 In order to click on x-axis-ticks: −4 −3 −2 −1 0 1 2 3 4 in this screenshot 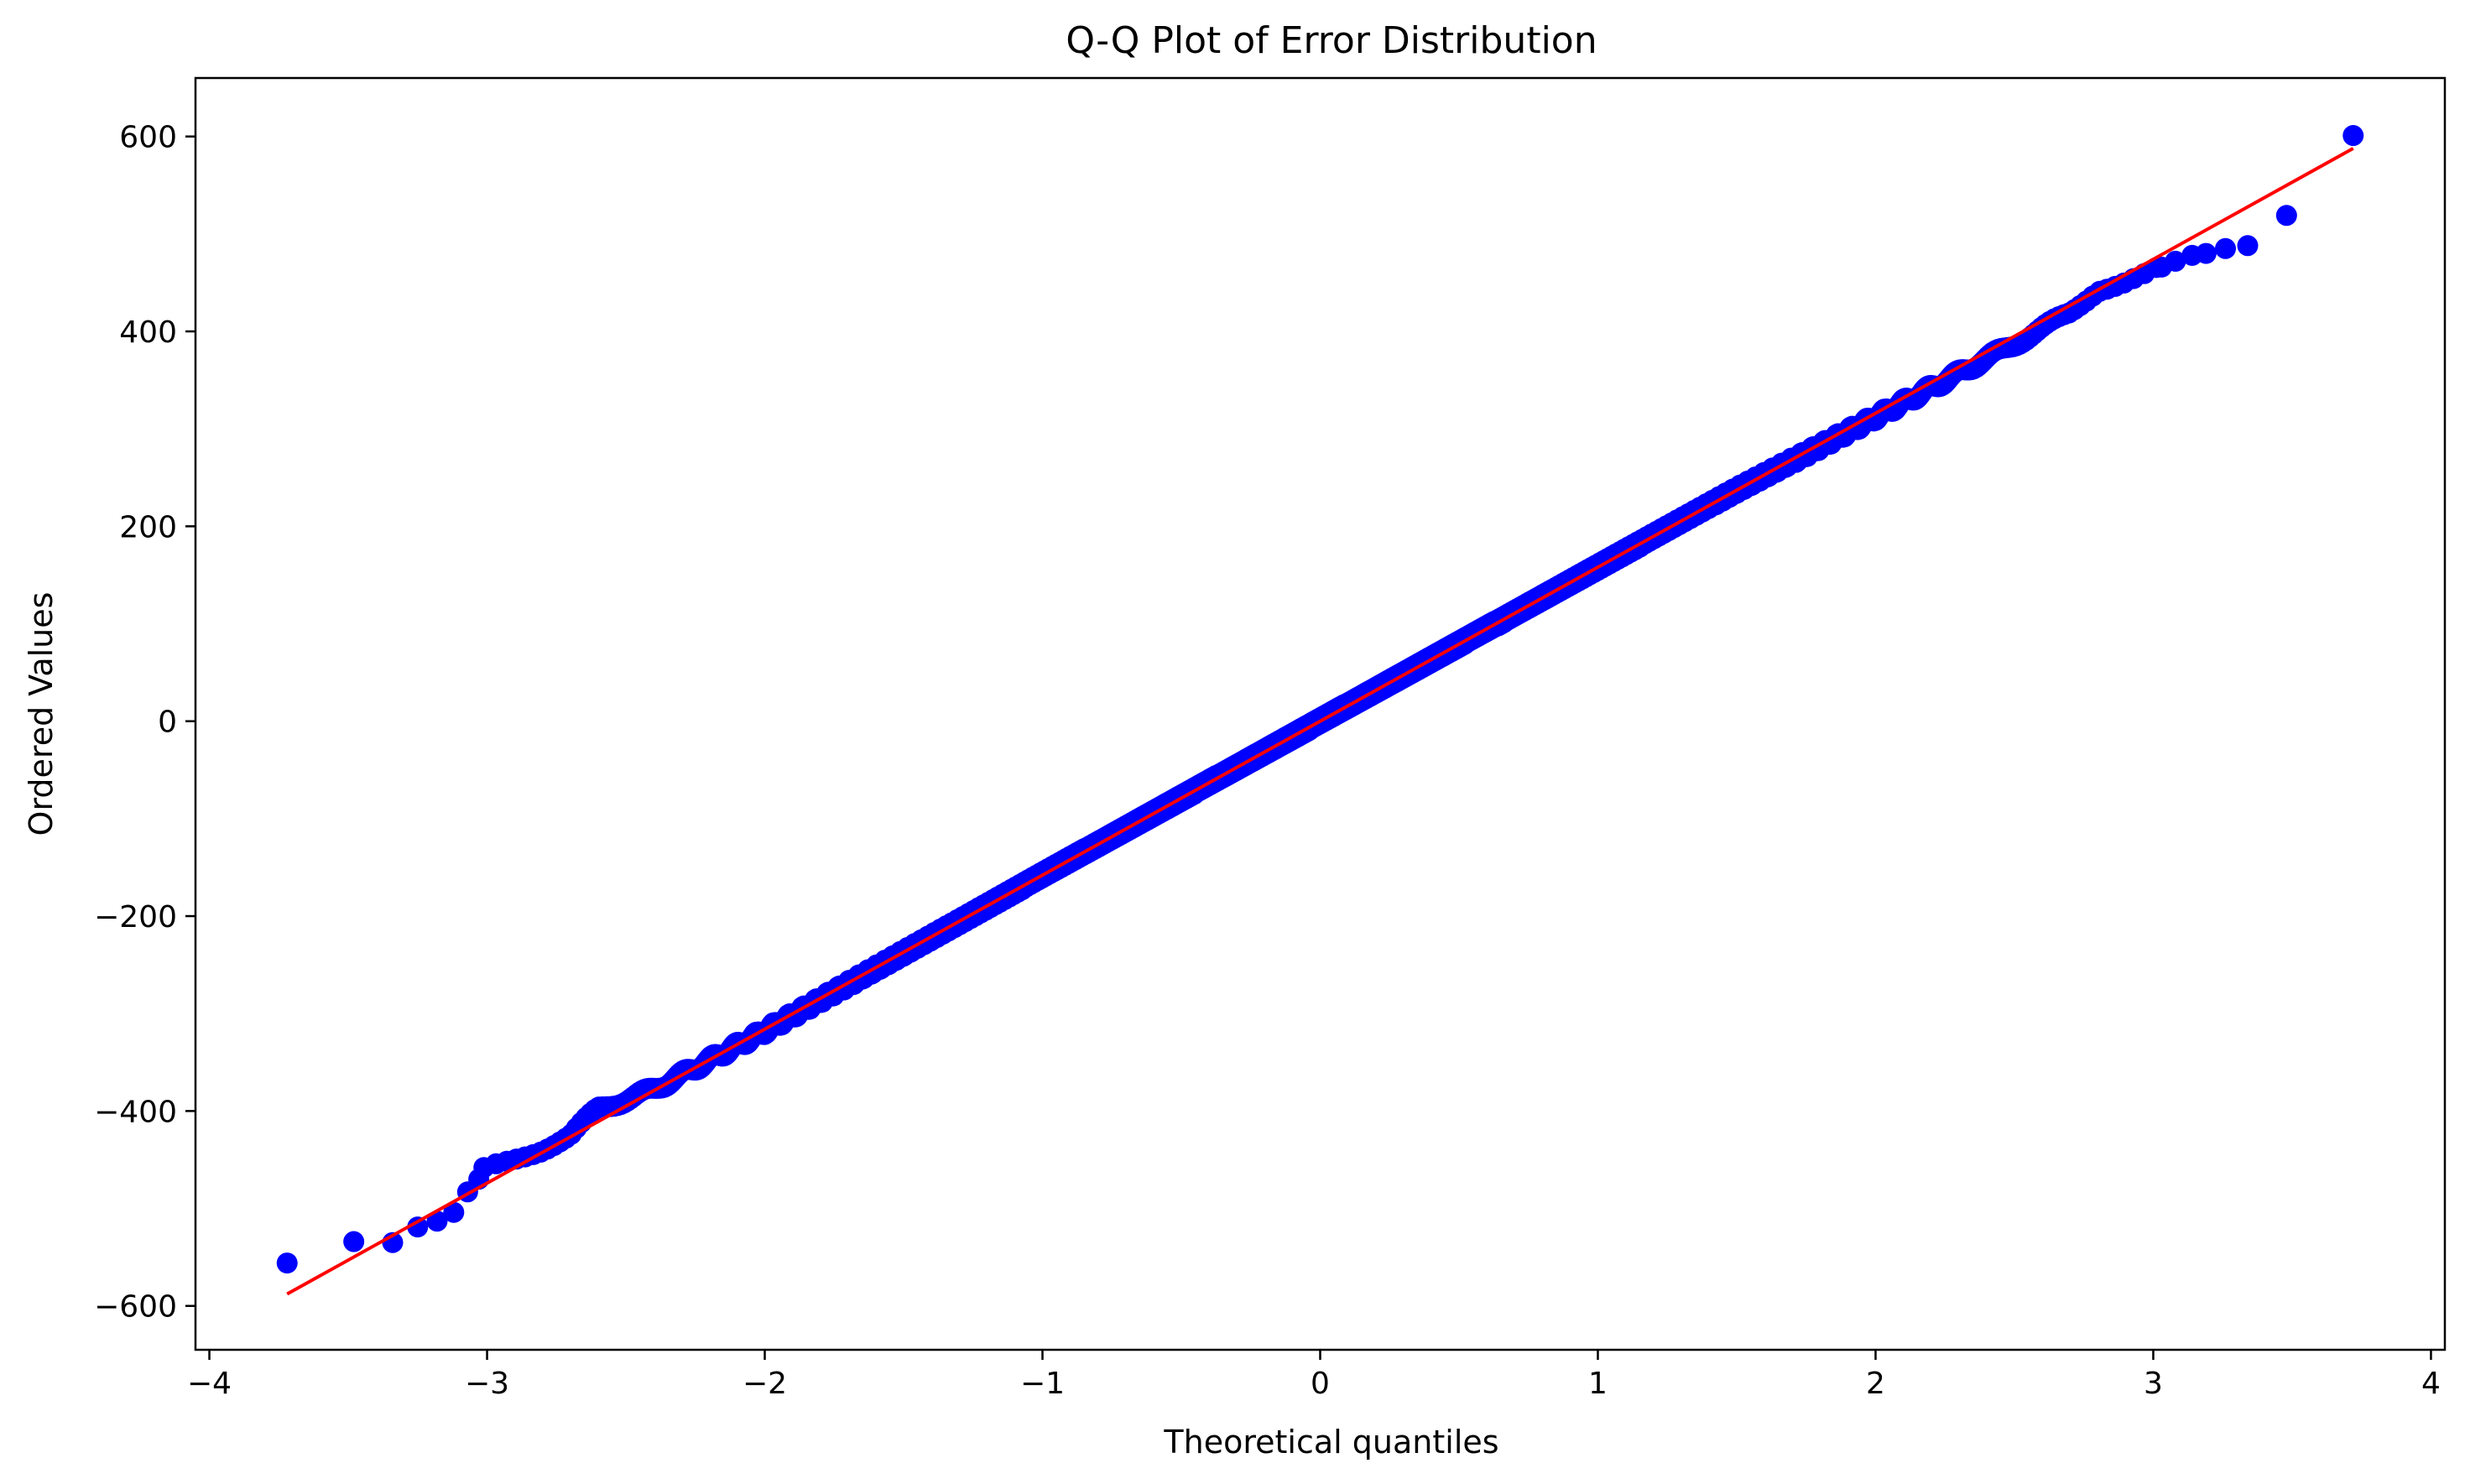, I will do `click(1314, 1375)`.